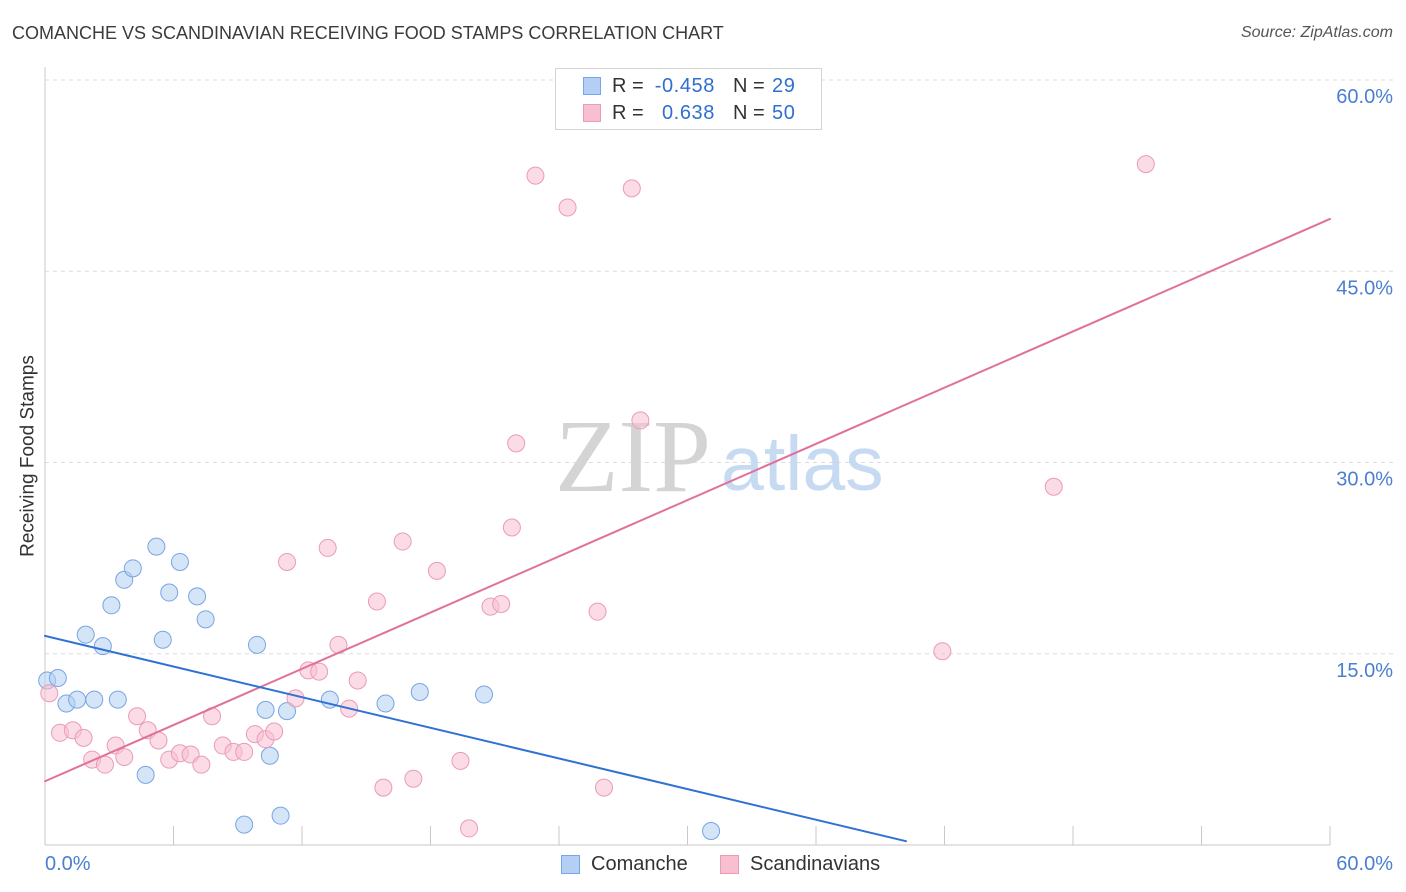 The width and height of the screenshot is (1406, 892). What do you see at coordinates (592, 113) in the screenshot?
I see `scandinavians-swatch` at bounding box center [592, 113].